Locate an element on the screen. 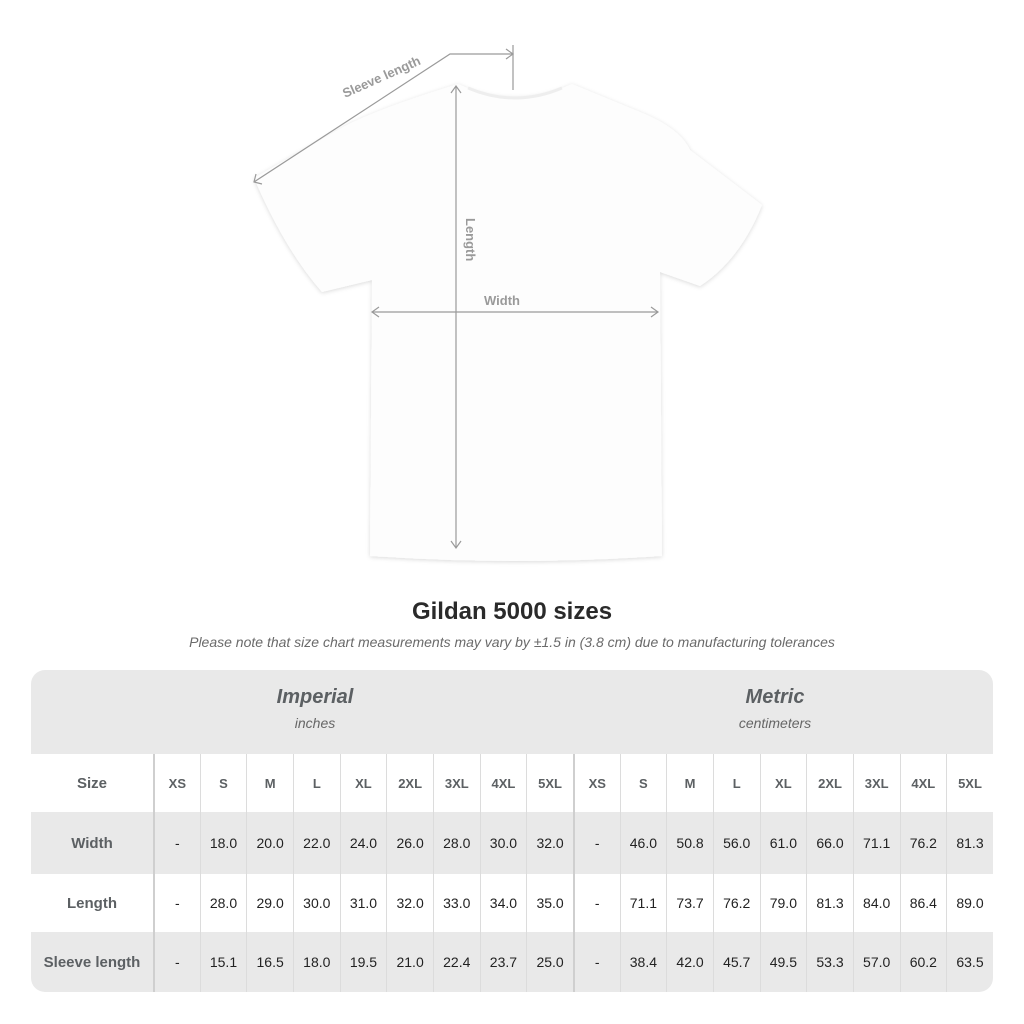  metric-value-cell: 73.7 is located at coordinates (689, 903).